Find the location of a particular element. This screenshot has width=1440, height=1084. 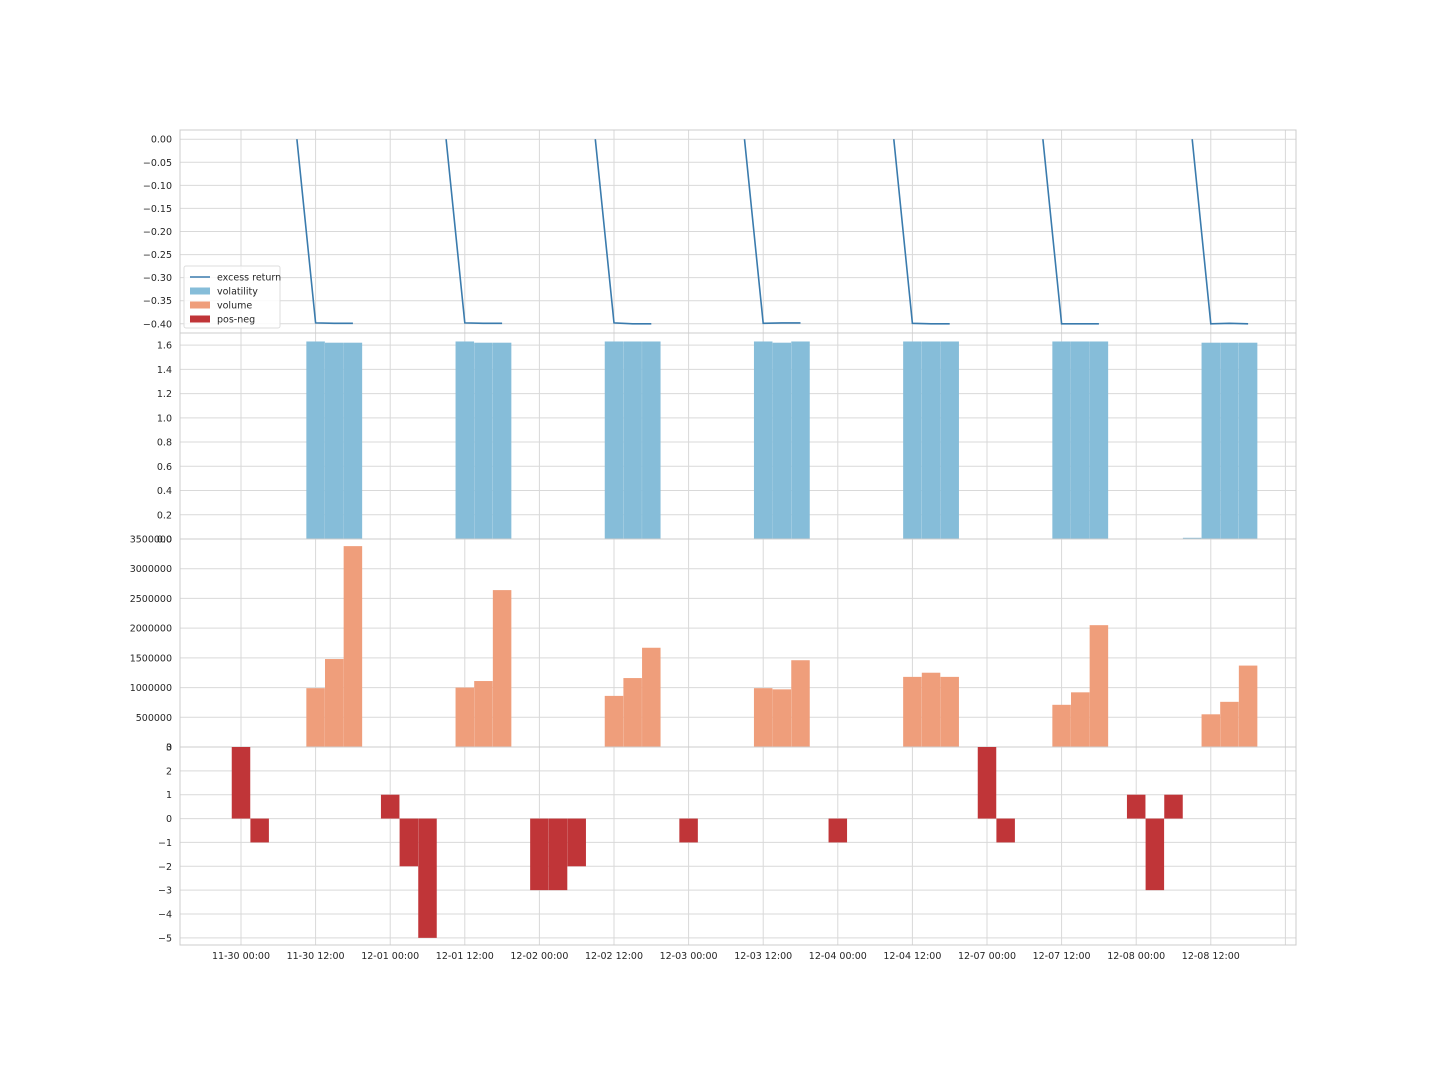

y-tick-label: −0.25 is located at coordinates (157, 255).